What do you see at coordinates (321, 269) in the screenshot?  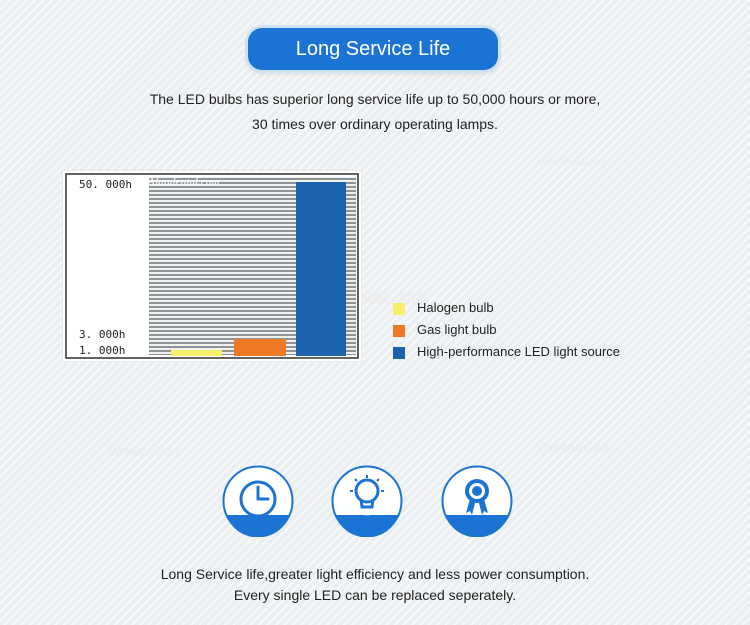 I see `bar-high-performance-led-light-source` at bounding box center [321, 269].